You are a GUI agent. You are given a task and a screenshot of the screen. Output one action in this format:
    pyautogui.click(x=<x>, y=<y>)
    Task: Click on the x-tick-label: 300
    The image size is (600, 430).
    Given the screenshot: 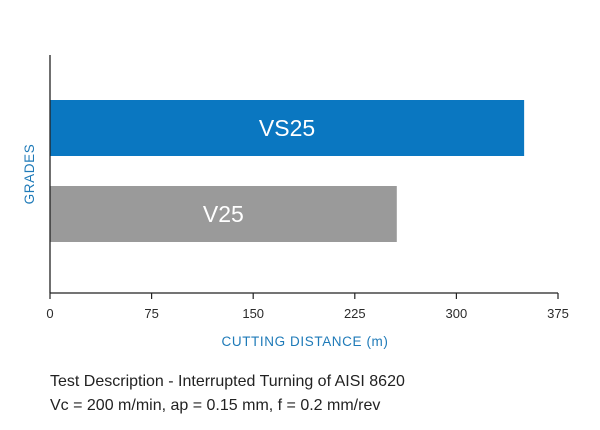 What is the action you would take?
    pyautogui.click(x=457, y=313)
    